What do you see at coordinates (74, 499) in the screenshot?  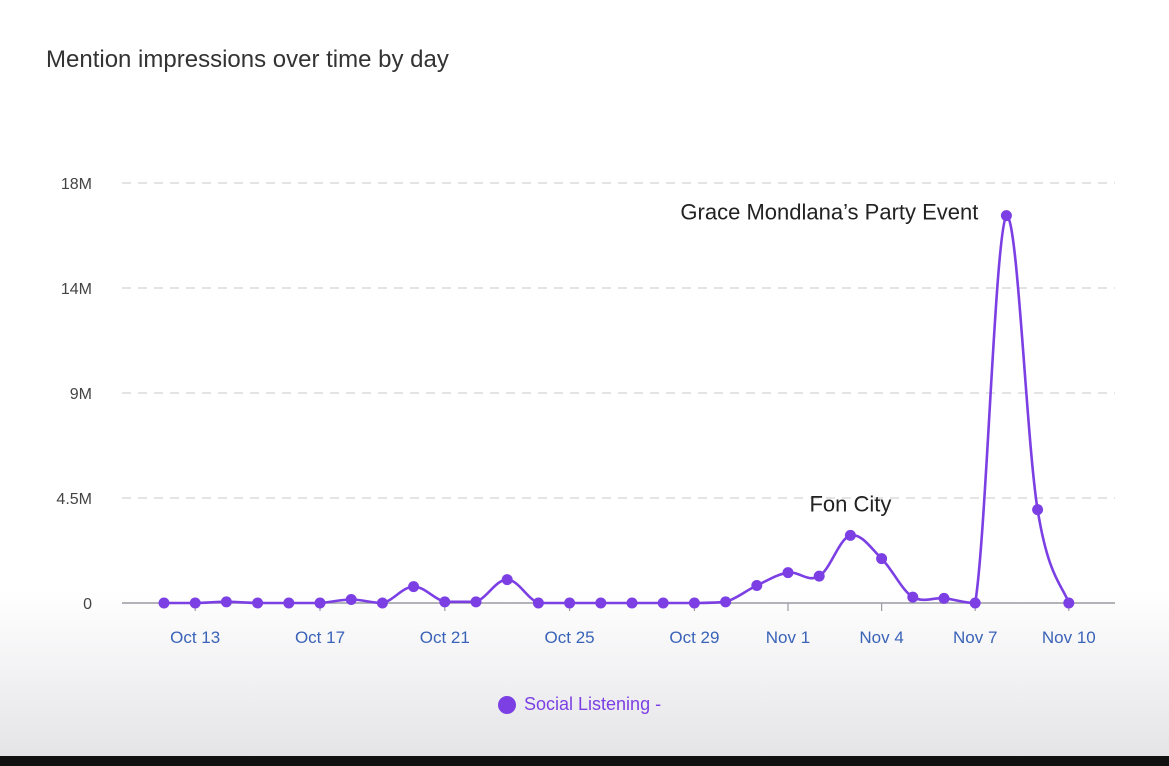 I see `y-tick-label: 4.5M` at bounding box center [74, 499].